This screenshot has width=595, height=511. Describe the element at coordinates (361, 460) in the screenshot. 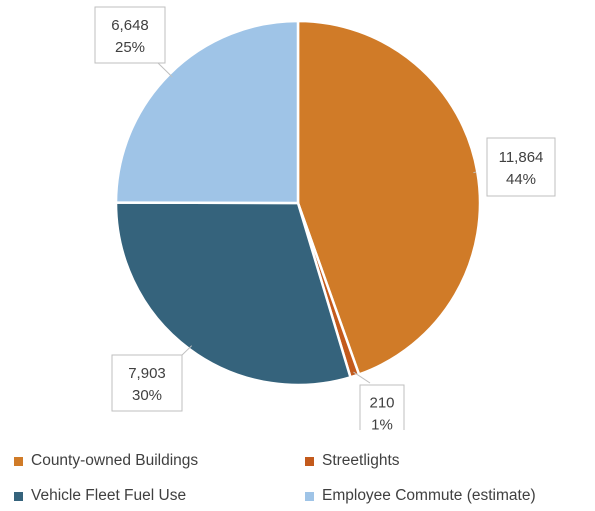

I see `legend-label: Streetlights` at that location.